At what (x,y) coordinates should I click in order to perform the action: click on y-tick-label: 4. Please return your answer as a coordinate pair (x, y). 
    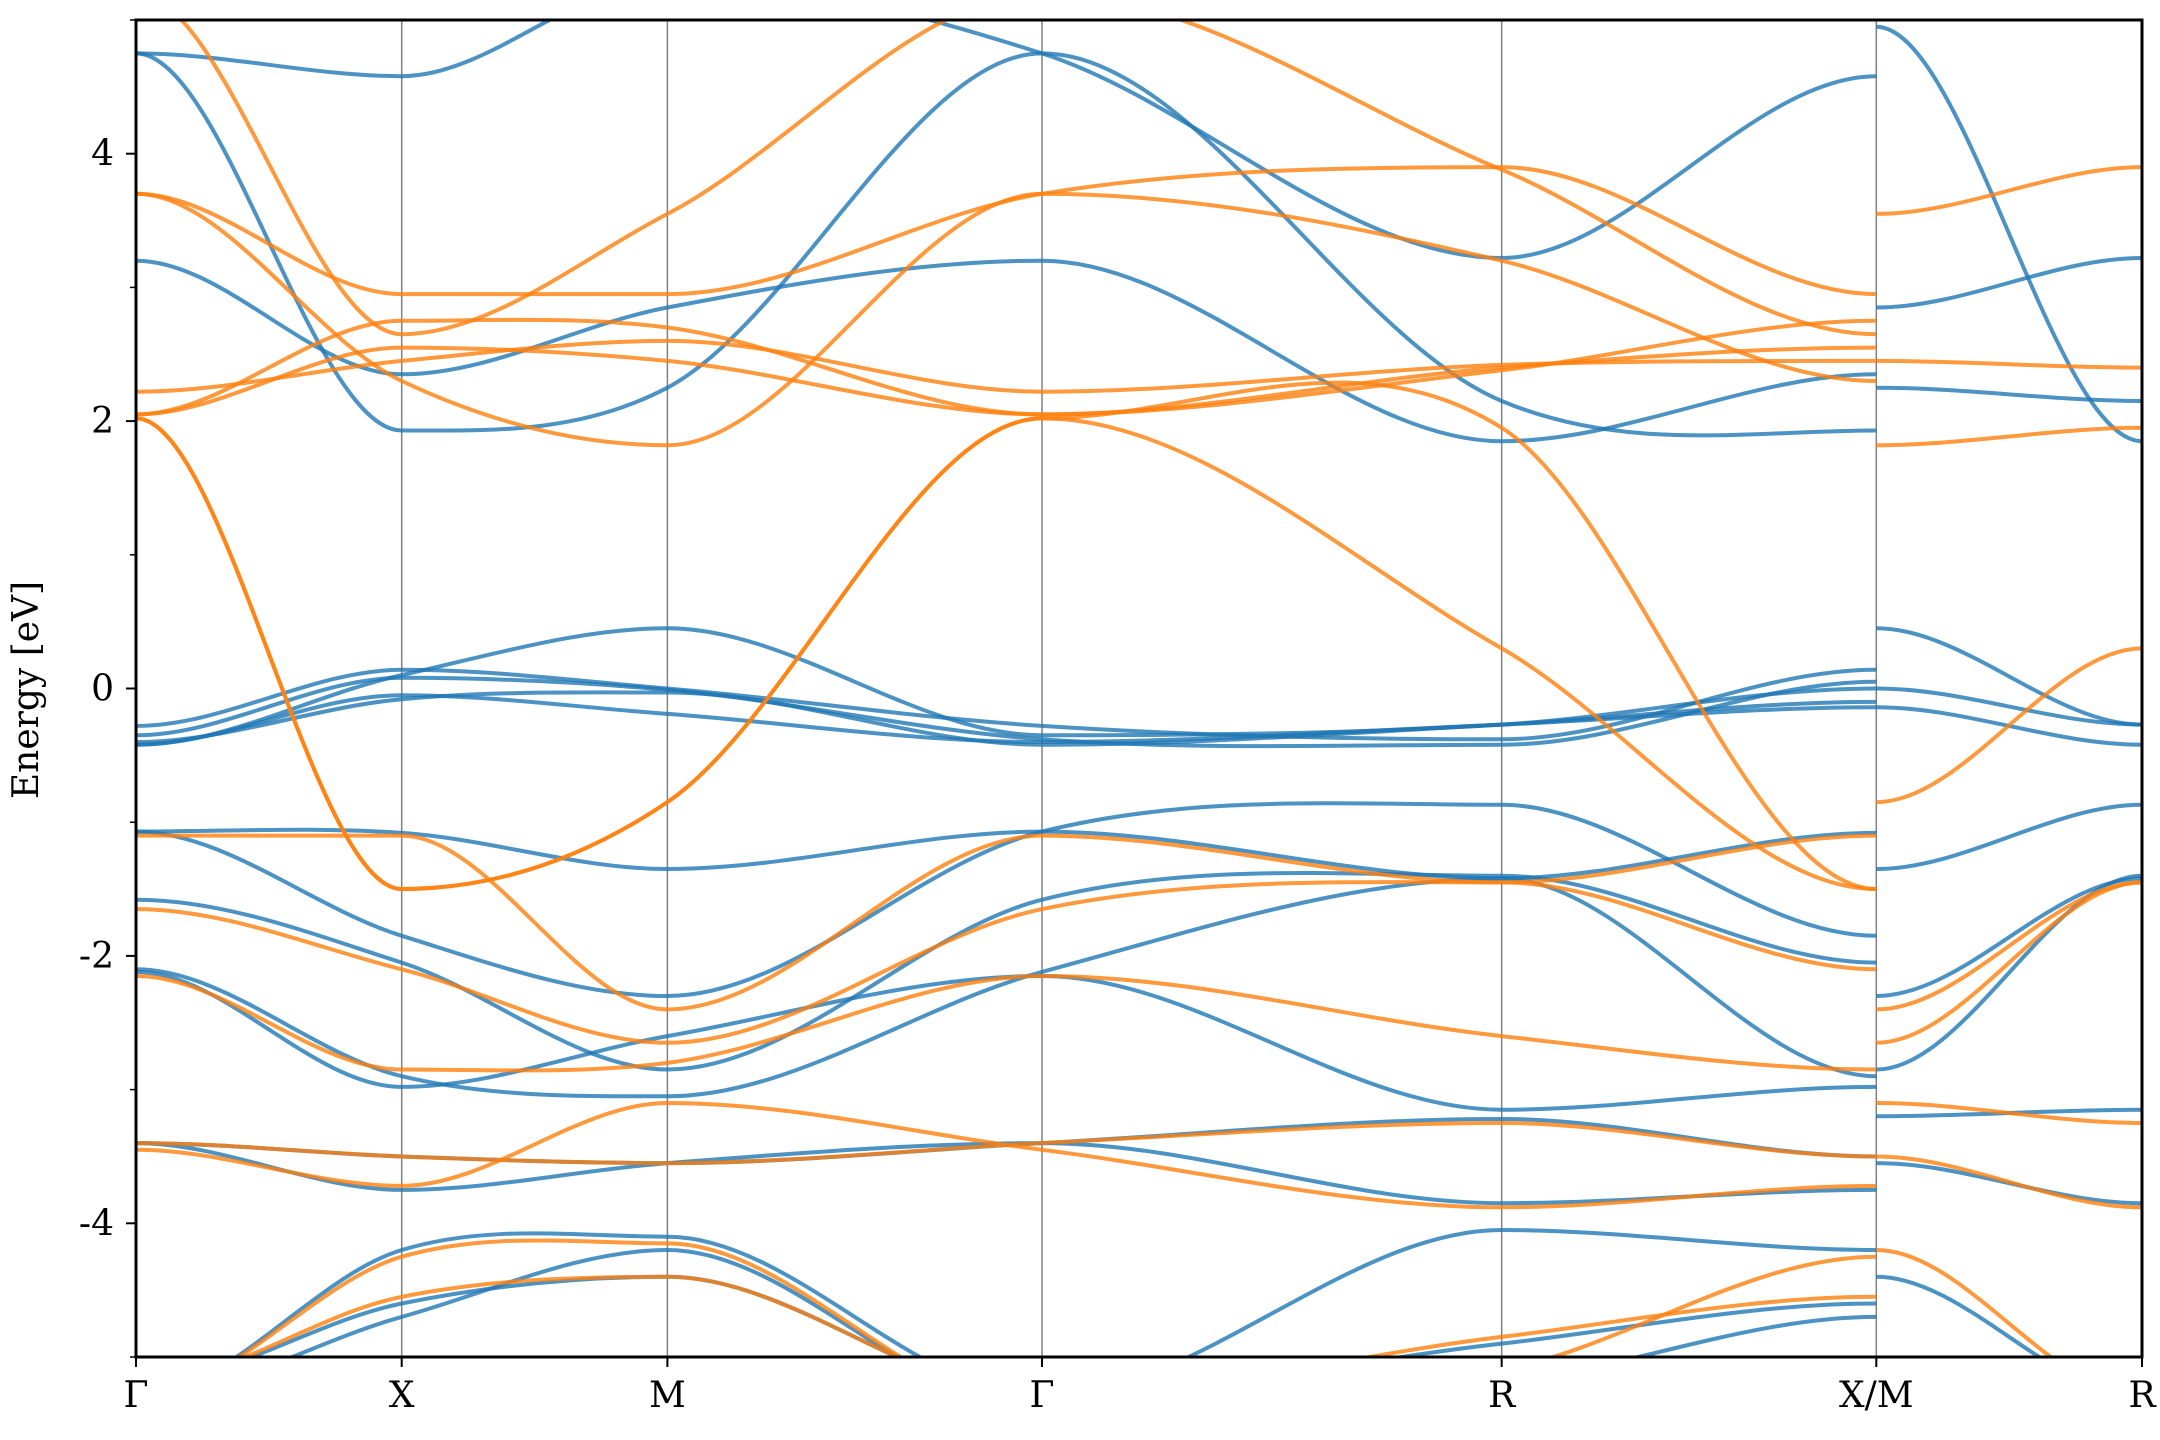
    Looking at the image, I should click on (102, 154).